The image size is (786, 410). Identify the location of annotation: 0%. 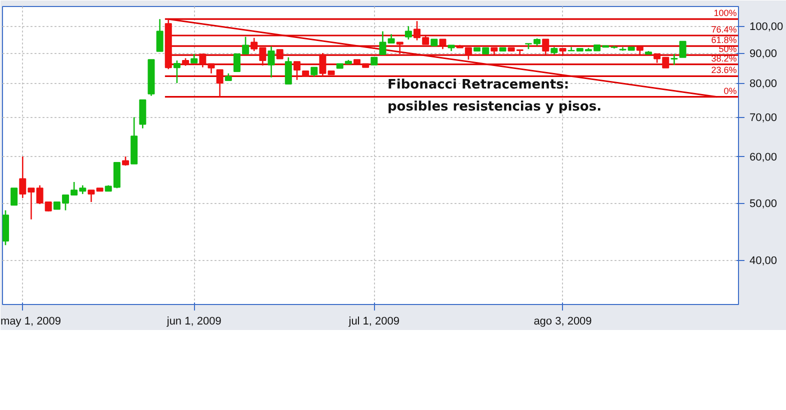
(730, 91).